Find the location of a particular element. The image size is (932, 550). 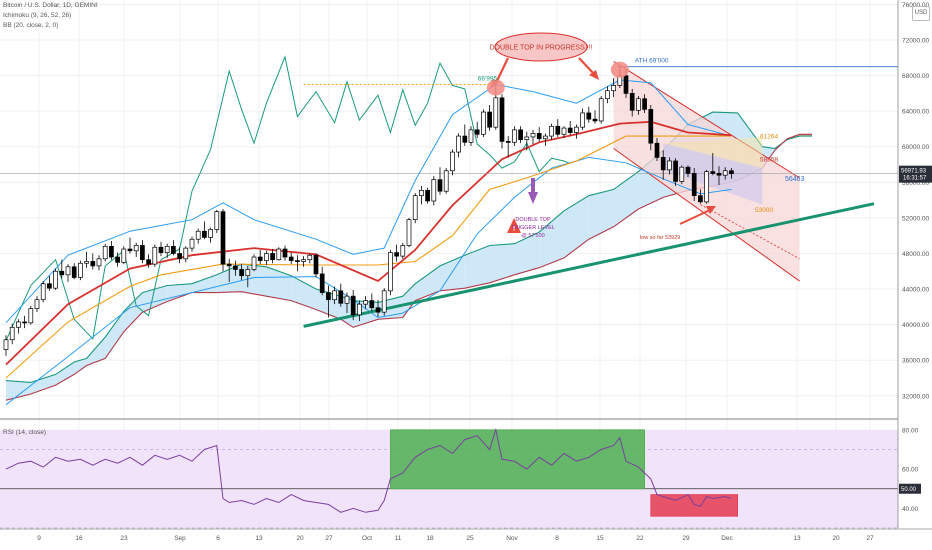

time-tick-label: 9 is located at coordinates (39, 538).